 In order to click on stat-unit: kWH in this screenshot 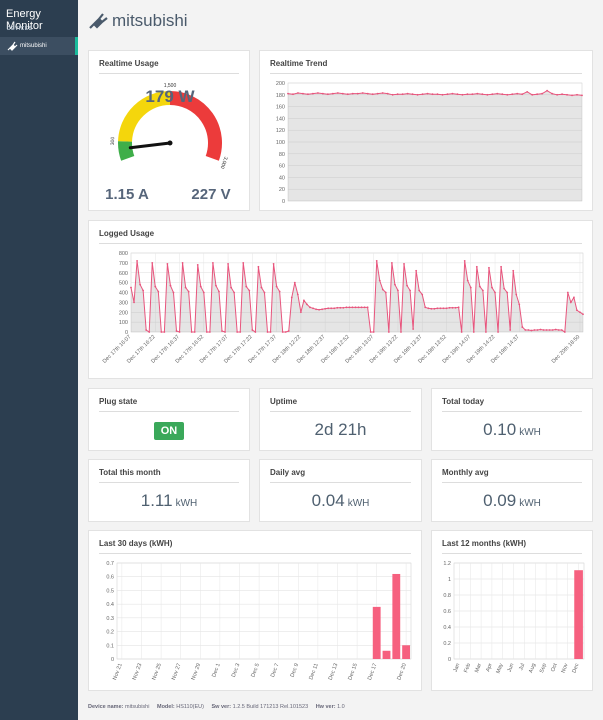, I will do `click(358, 503)`.